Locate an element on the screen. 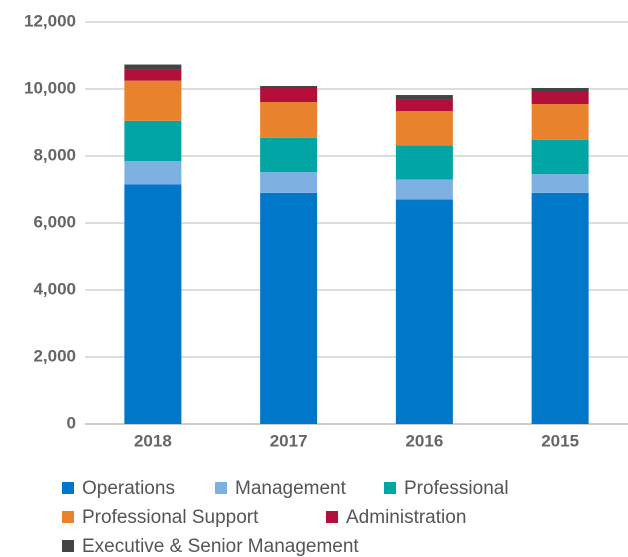 The width and height of the screenshot is (628, 557). legend-label: Professional is located at coordinates (456, 488).